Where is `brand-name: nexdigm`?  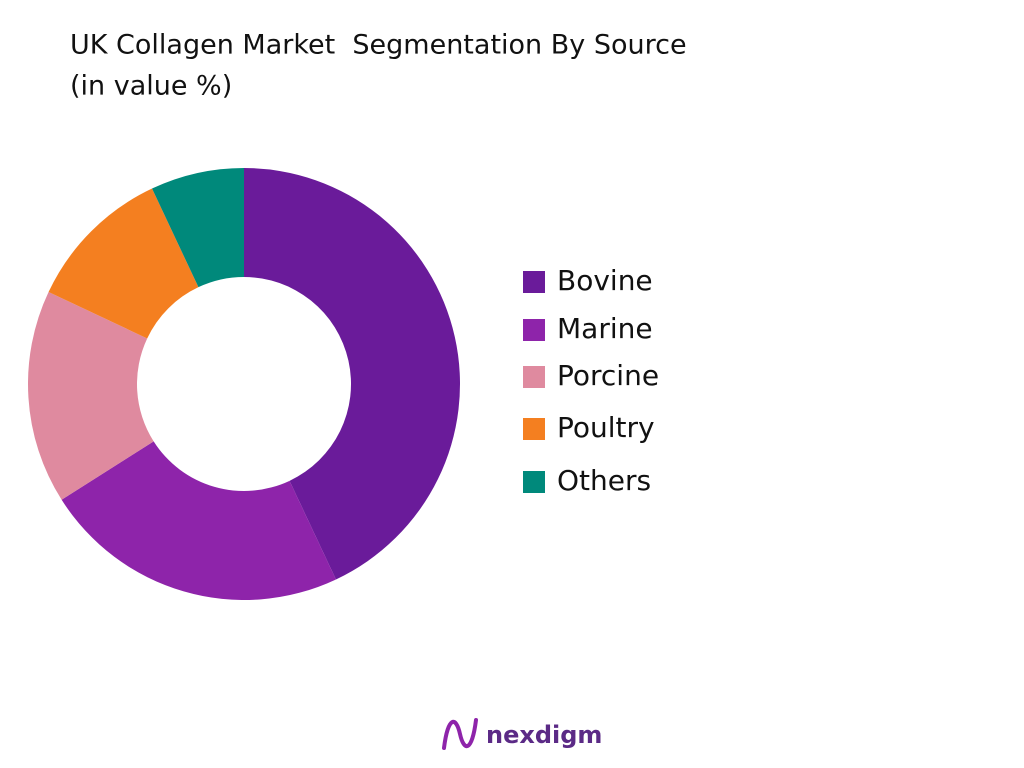 brand-name: nexdigm is located at coordinates (544, 735).